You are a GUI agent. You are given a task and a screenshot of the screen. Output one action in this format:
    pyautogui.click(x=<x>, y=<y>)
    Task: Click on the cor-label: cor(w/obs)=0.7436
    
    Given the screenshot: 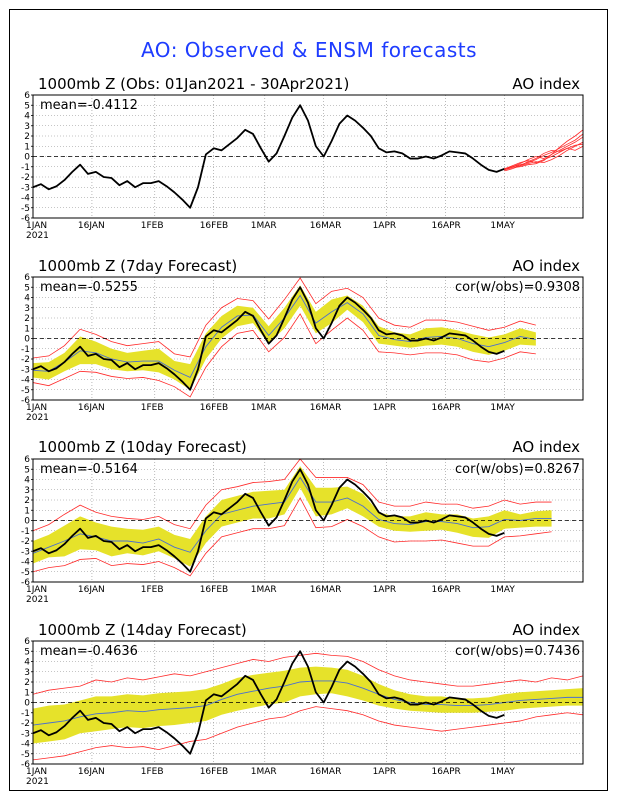 What is the action you would take?
    pyautogui.click(x=517, y=651)
    